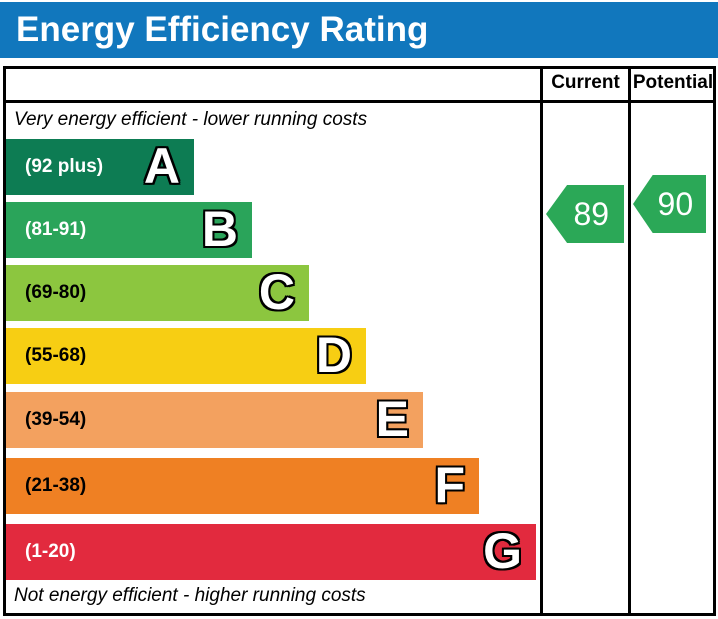 The height and width of the screenshot is (619, 718). I want to click on potential-rating-arrow-icon: 90, so click(669, 204).